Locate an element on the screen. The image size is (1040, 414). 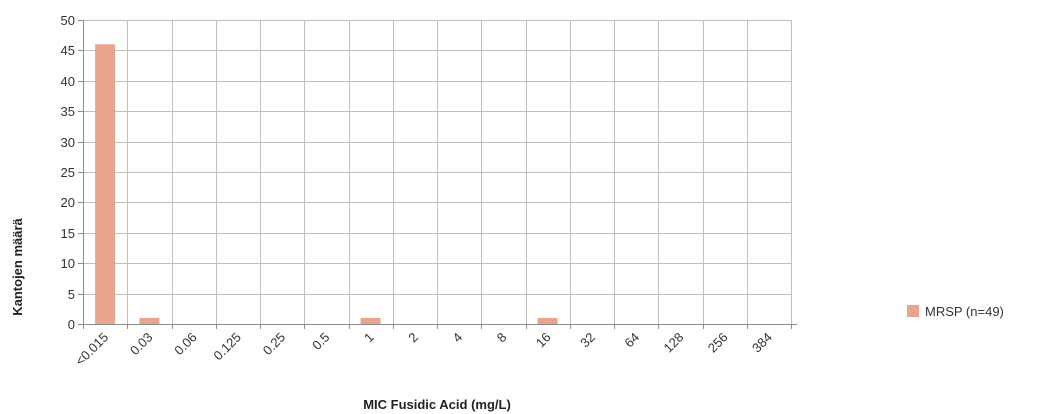
y-tick-label: 10 is located at coordinates (68, 263).